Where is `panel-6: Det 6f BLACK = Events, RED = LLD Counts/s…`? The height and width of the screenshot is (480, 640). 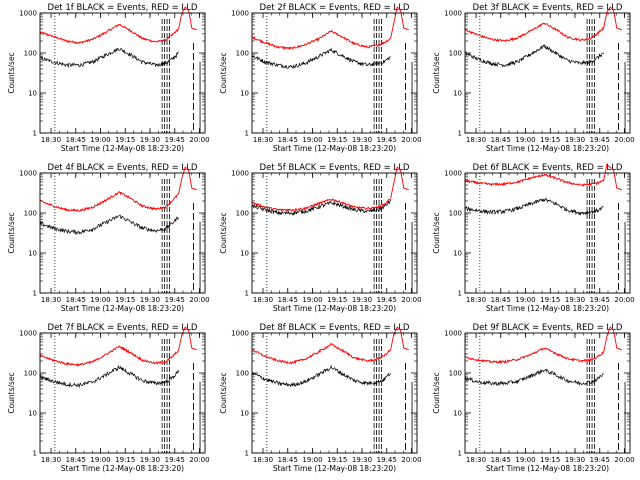 panel-6: Det 6f BLACK = Events, RED = LLD Counts/s… is located at coordinates (533, 238).